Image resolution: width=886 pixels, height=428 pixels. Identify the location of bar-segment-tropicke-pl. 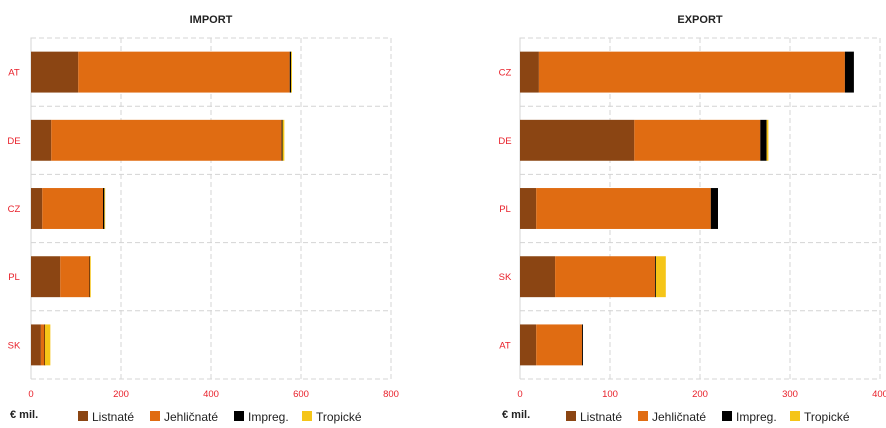
(90, 277).